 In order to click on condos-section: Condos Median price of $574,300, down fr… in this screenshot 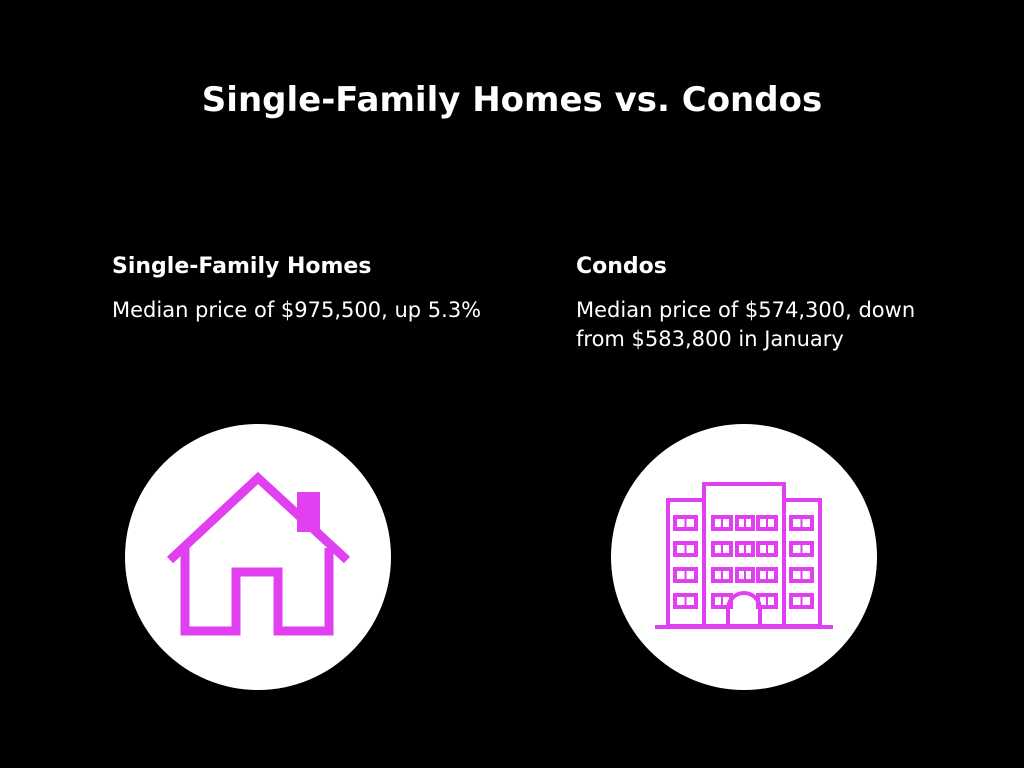, I will do `click(756, 303)`.